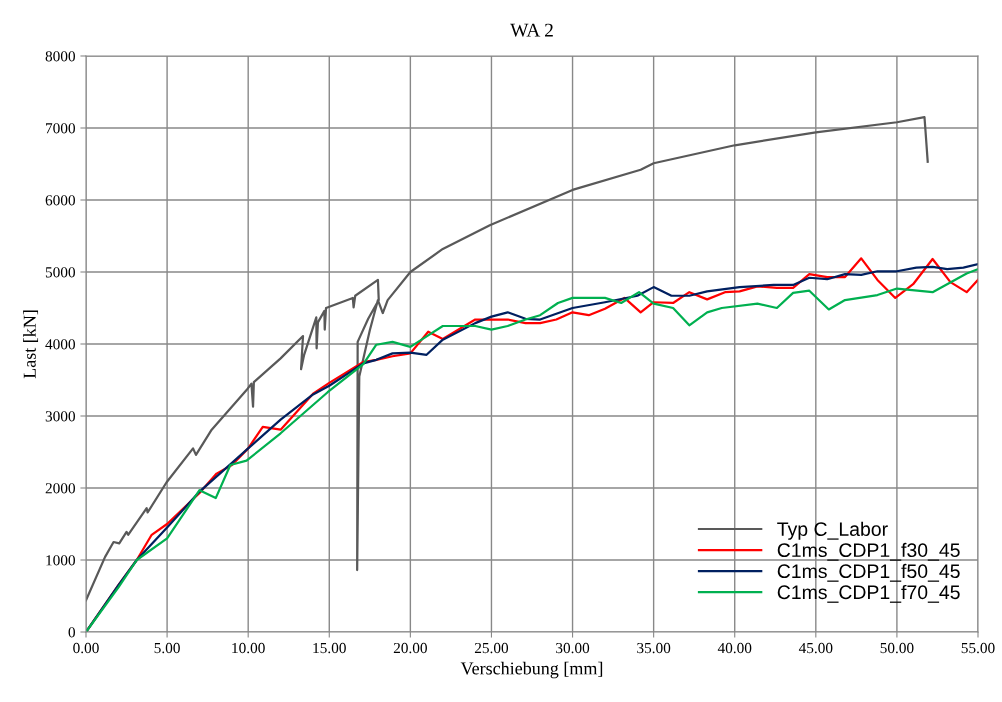  Describe the element at coordinates (248, 648) in the screenshot. I see `x-tick-label: 10.00` at that location.